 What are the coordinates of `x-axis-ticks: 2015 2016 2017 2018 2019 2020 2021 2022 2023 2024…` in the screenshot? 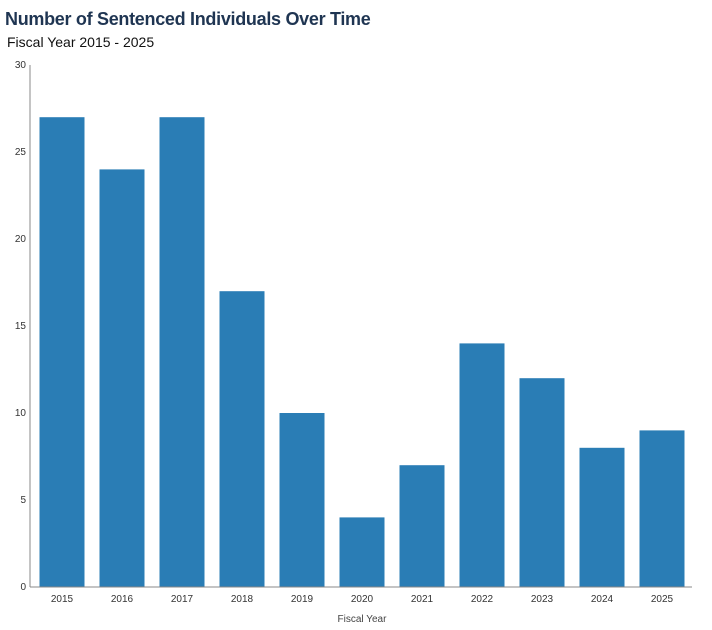 It's located at (362, 599).